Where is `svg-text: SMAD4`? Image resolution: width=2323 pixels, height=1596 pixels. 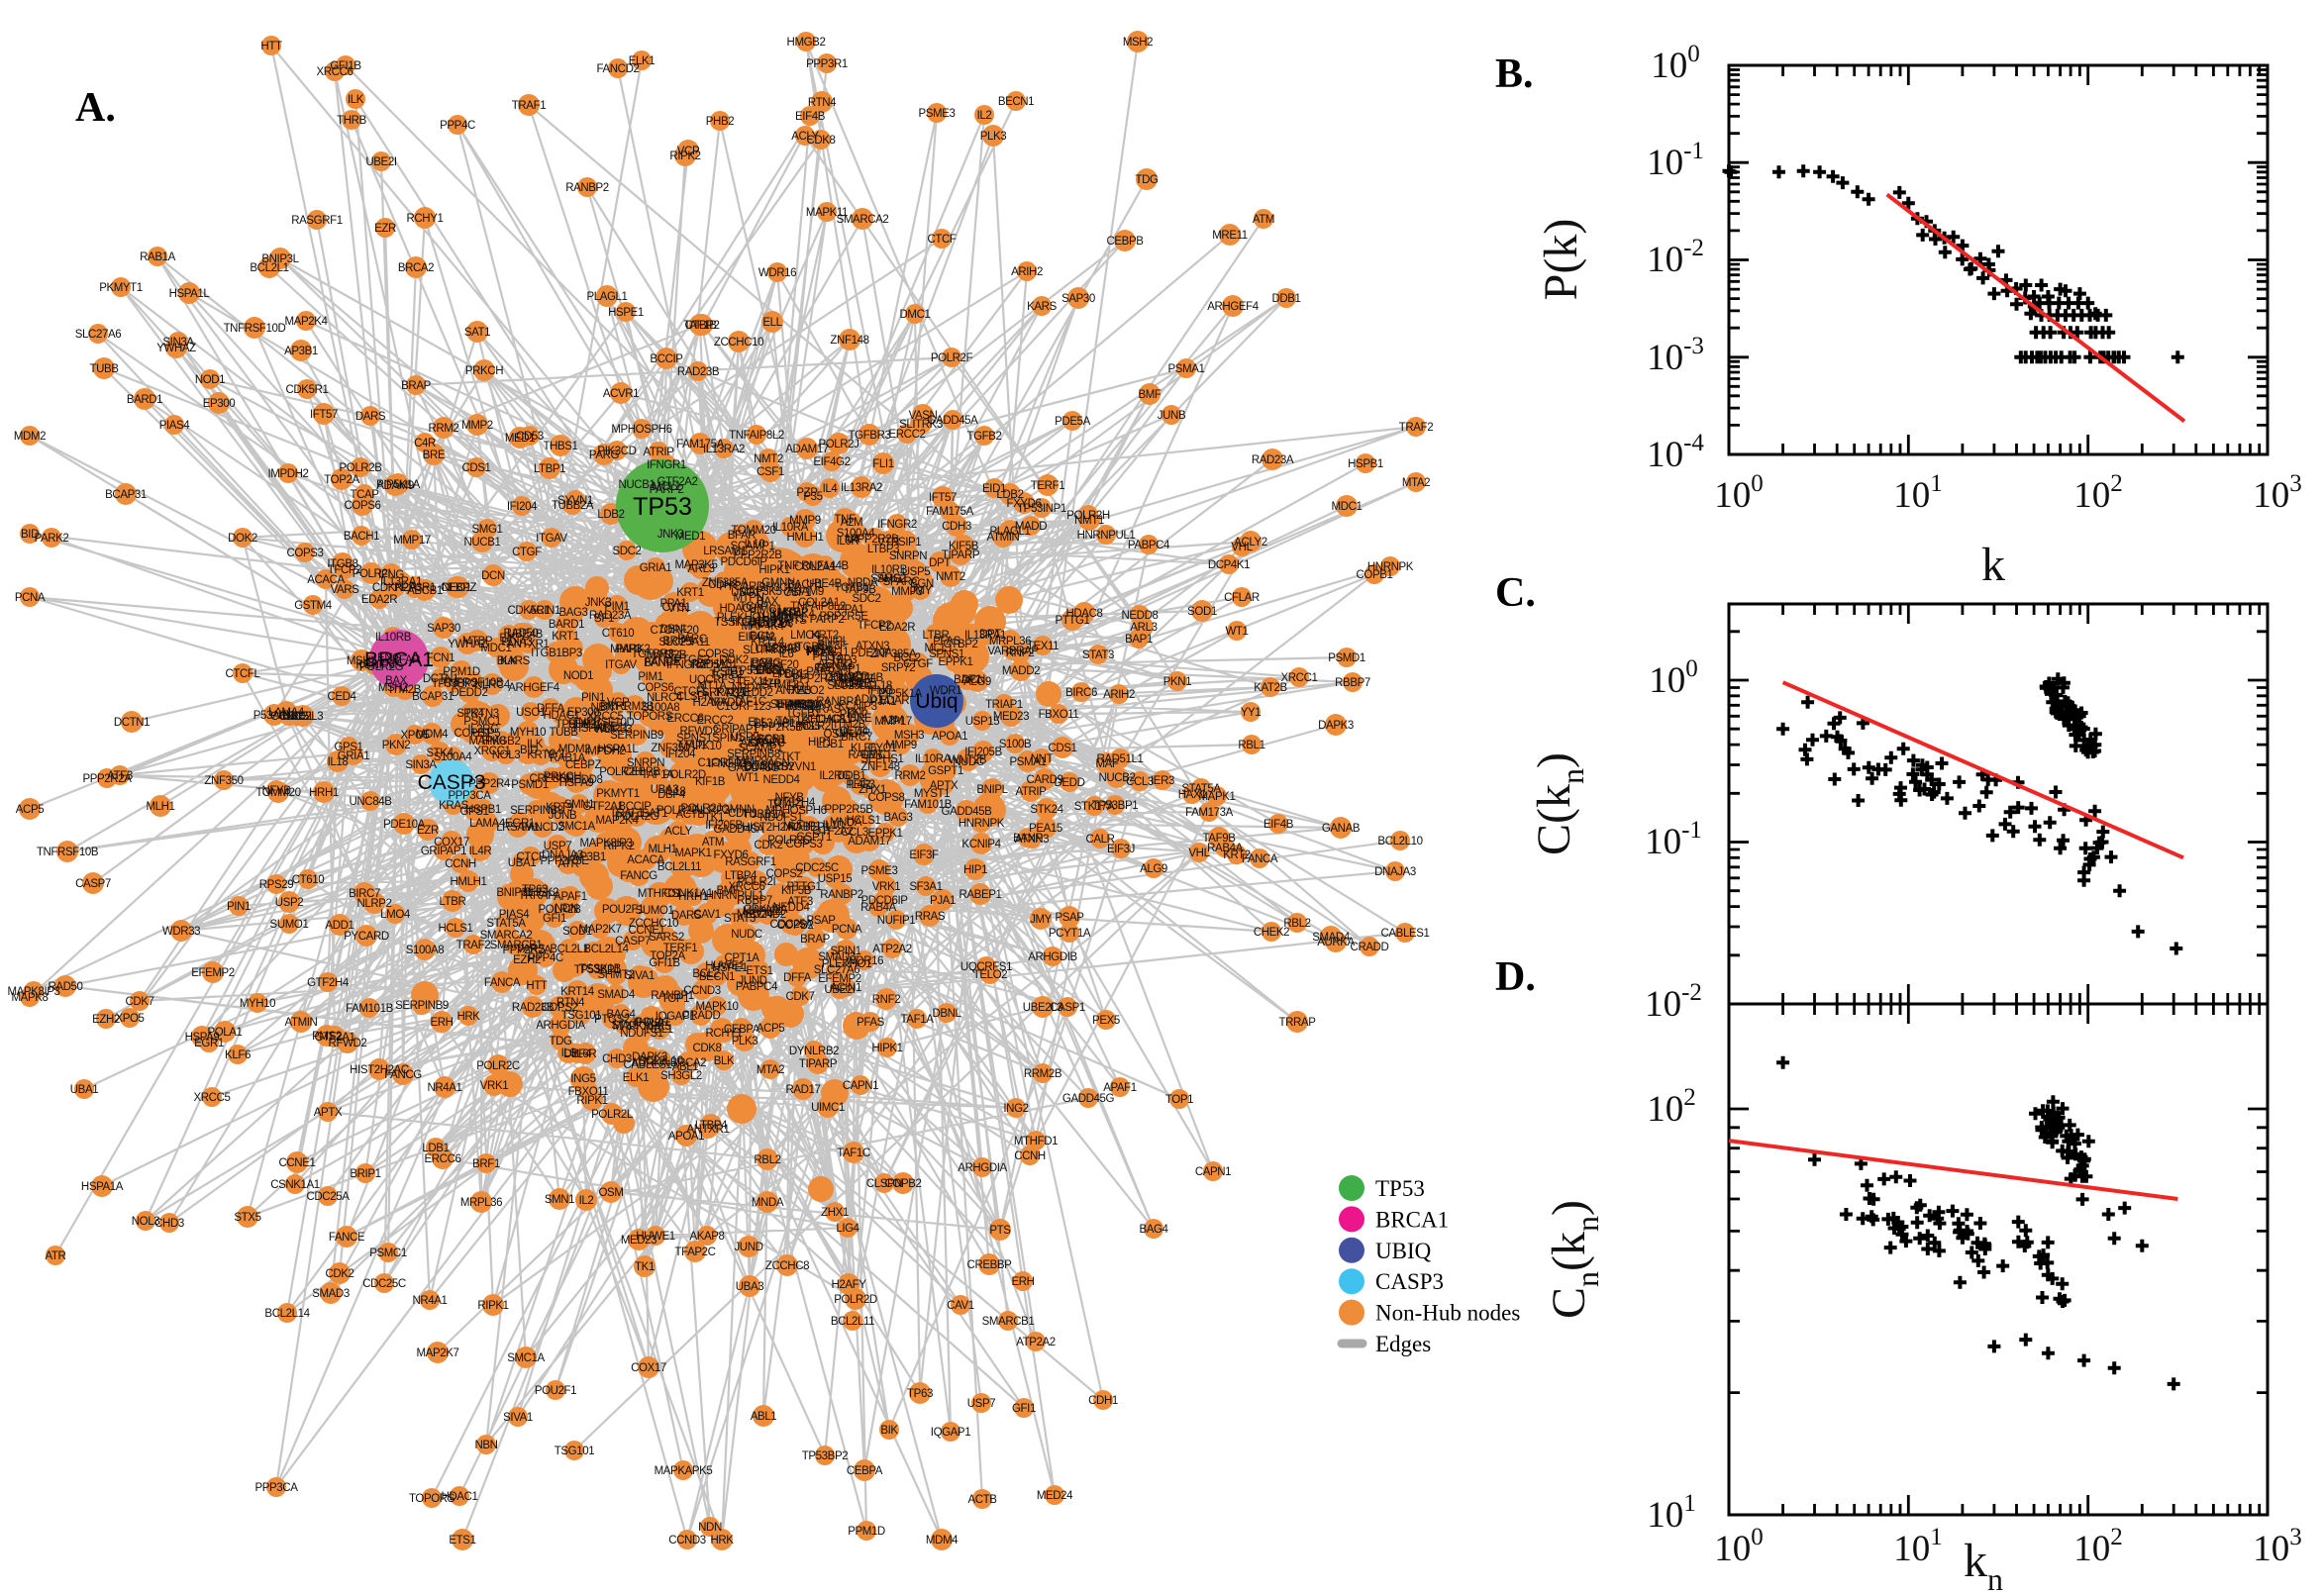 svg-text: SMAD4 is located at coordinates (616, 995).